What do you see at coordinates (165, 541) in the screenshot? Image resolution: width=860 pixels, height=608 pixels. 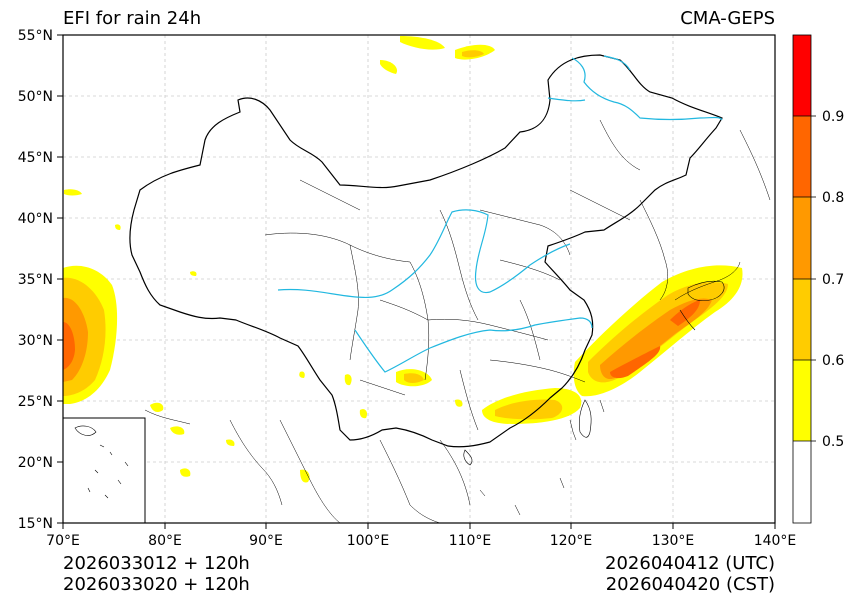 I see `lon-tick-label: 80°E` at bounding box center [165, 541].